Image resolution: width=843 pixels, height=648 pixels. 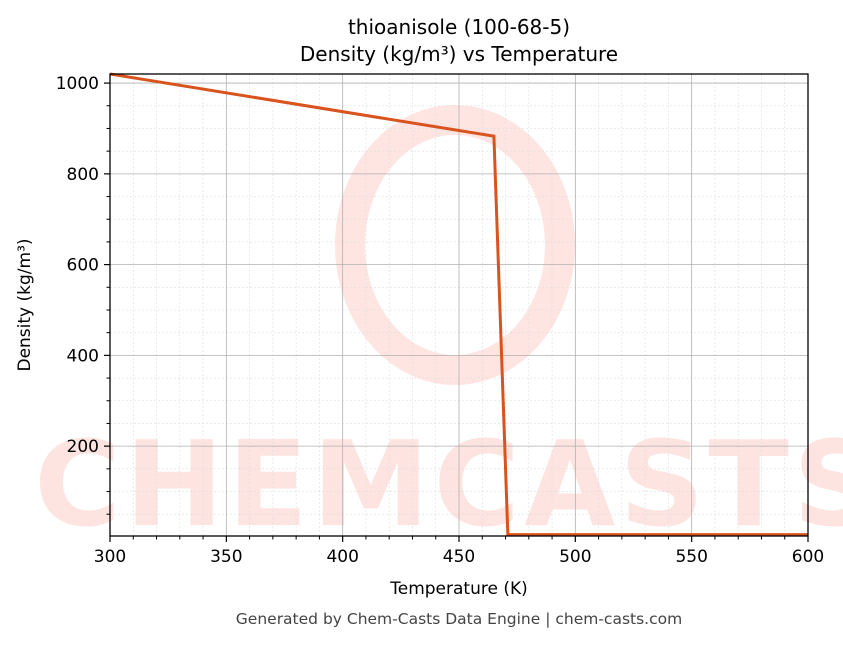 What do you see at coordinates (25, 304) in the screenshot?
I see `y-axis-label: Density (kg/m³)` at bounding box center [25, 304].